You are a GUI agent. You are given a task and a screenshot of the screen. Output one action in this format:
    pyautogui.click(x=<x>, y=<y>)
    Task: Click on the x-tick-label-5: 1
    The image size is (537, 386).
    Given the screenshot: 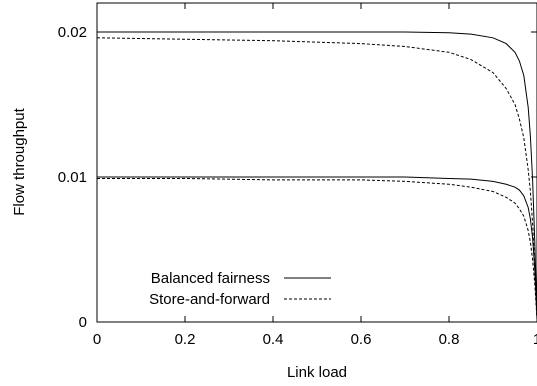 What is the action you would take?
    pyautogui.click(x=535, y=339)
    